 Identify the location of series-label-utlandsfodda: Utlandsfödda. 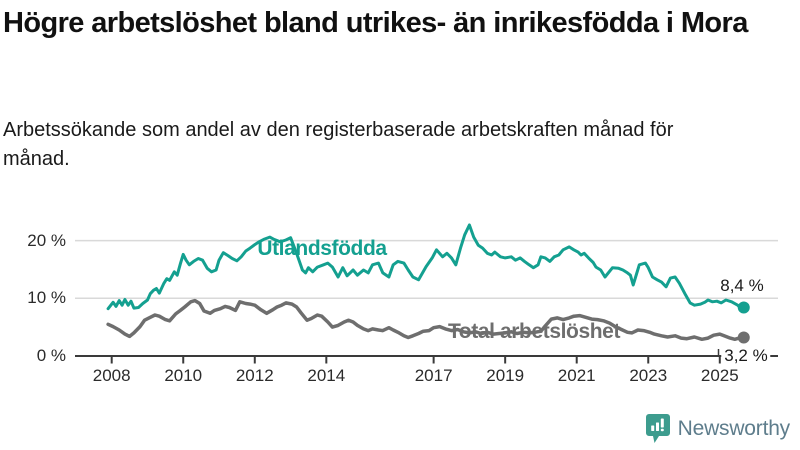
(322, 248).